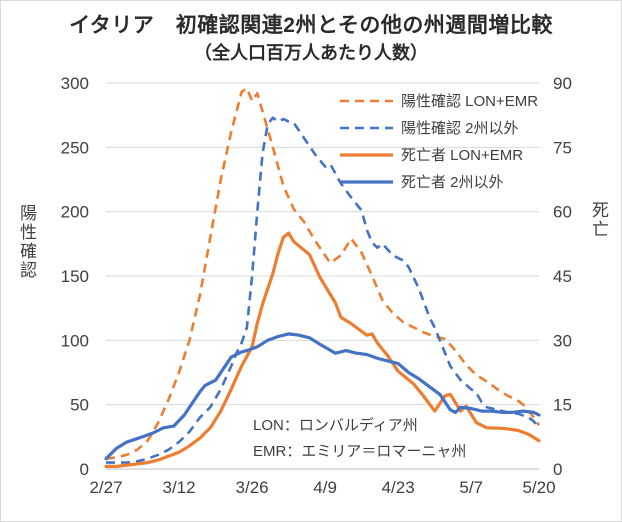  What do you see at coordinates (252, 487) in the screenshot?
I see `x-axis-tick-label: 3/26` at bounding box center [252, 487].